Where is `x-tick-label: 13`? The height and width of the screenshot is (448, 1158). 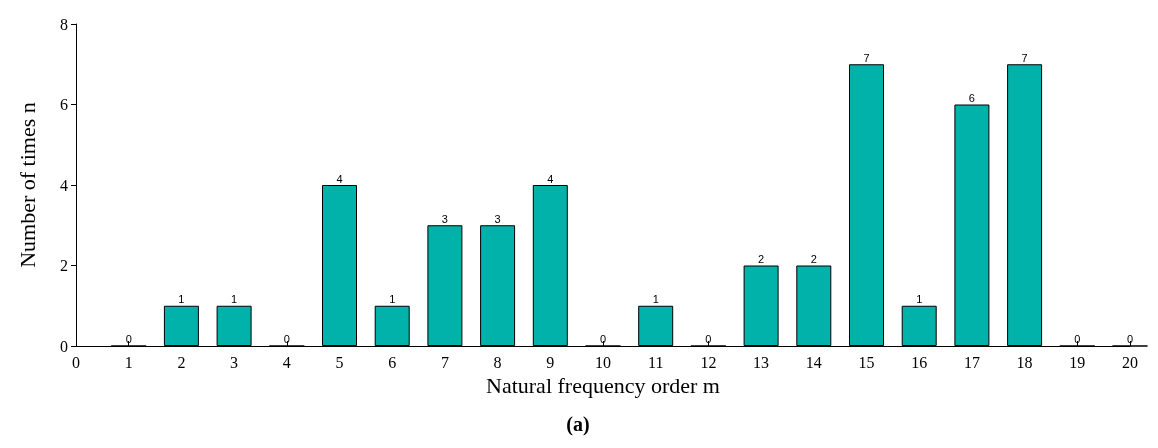 x-tick-label: 13 is located at coordinates (761, 362).